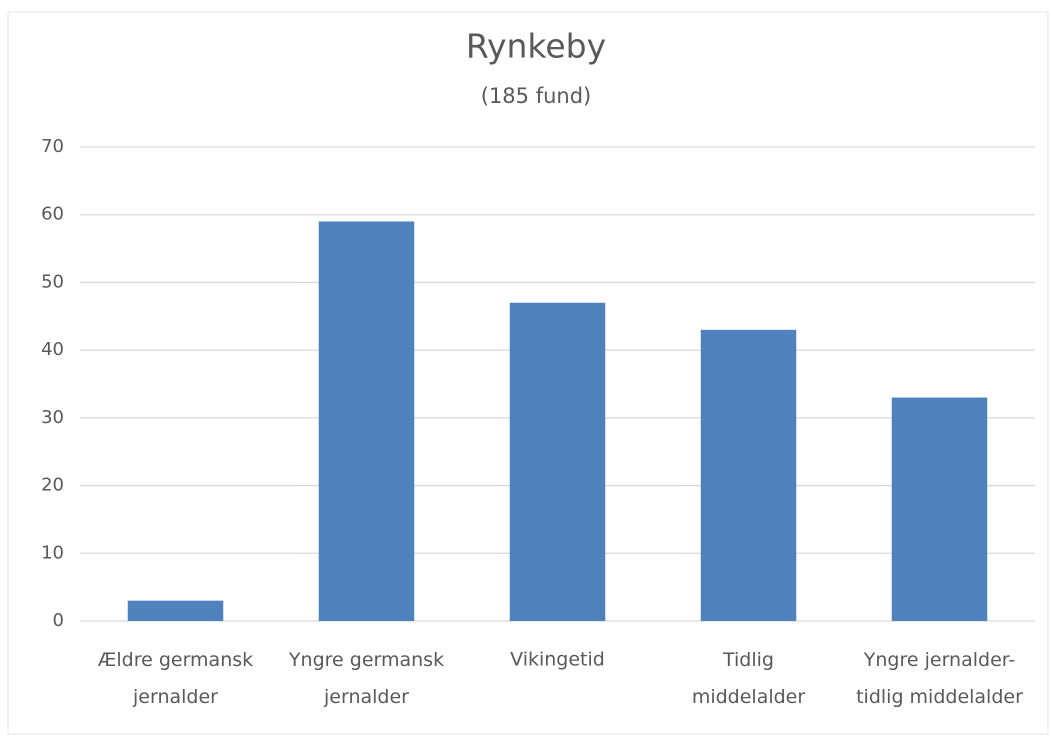  I want to click on chart-subtitle: (185 fund), so click(536, 96).